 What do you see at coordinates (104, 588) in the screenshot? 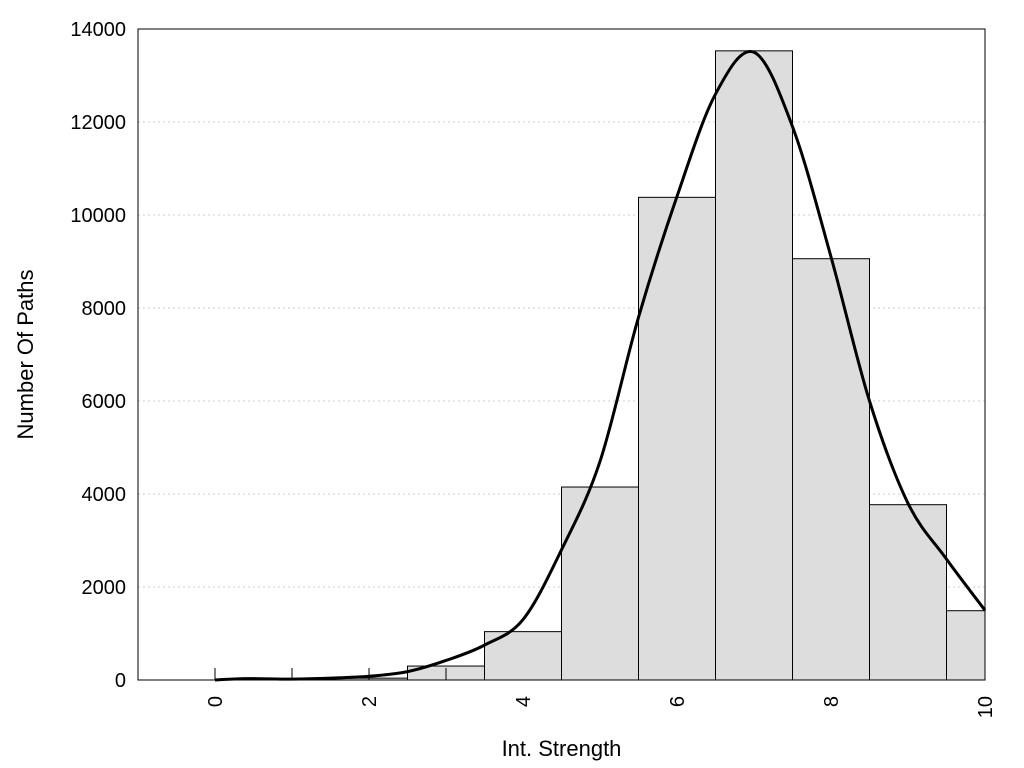
I see `y-tick-label: 2000` at bounding box center [104, 588].